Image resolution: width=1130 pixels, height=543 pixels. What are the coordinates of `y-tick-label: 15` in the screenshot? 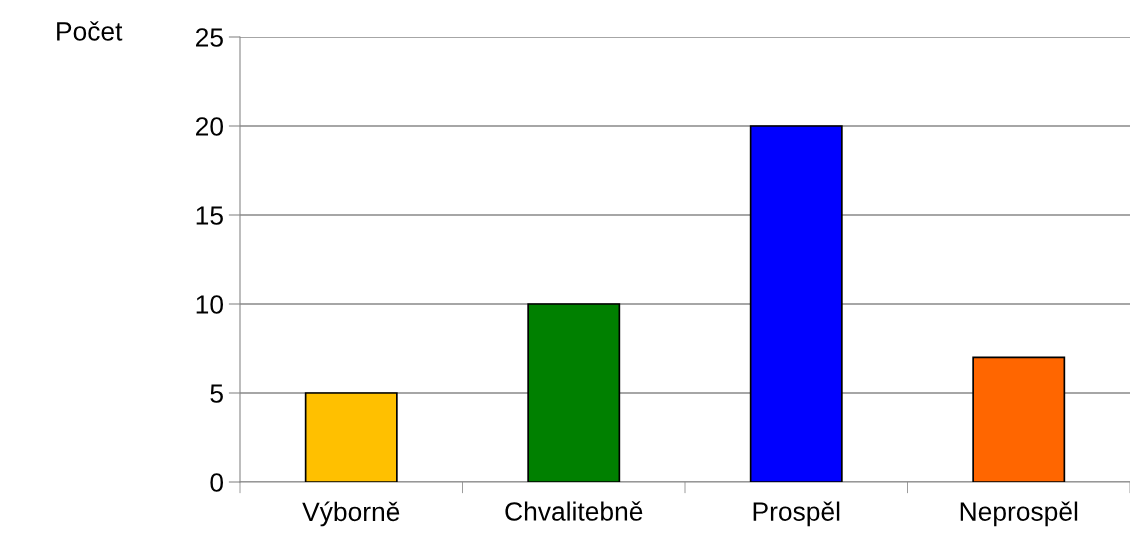 It's located at (209, 215).